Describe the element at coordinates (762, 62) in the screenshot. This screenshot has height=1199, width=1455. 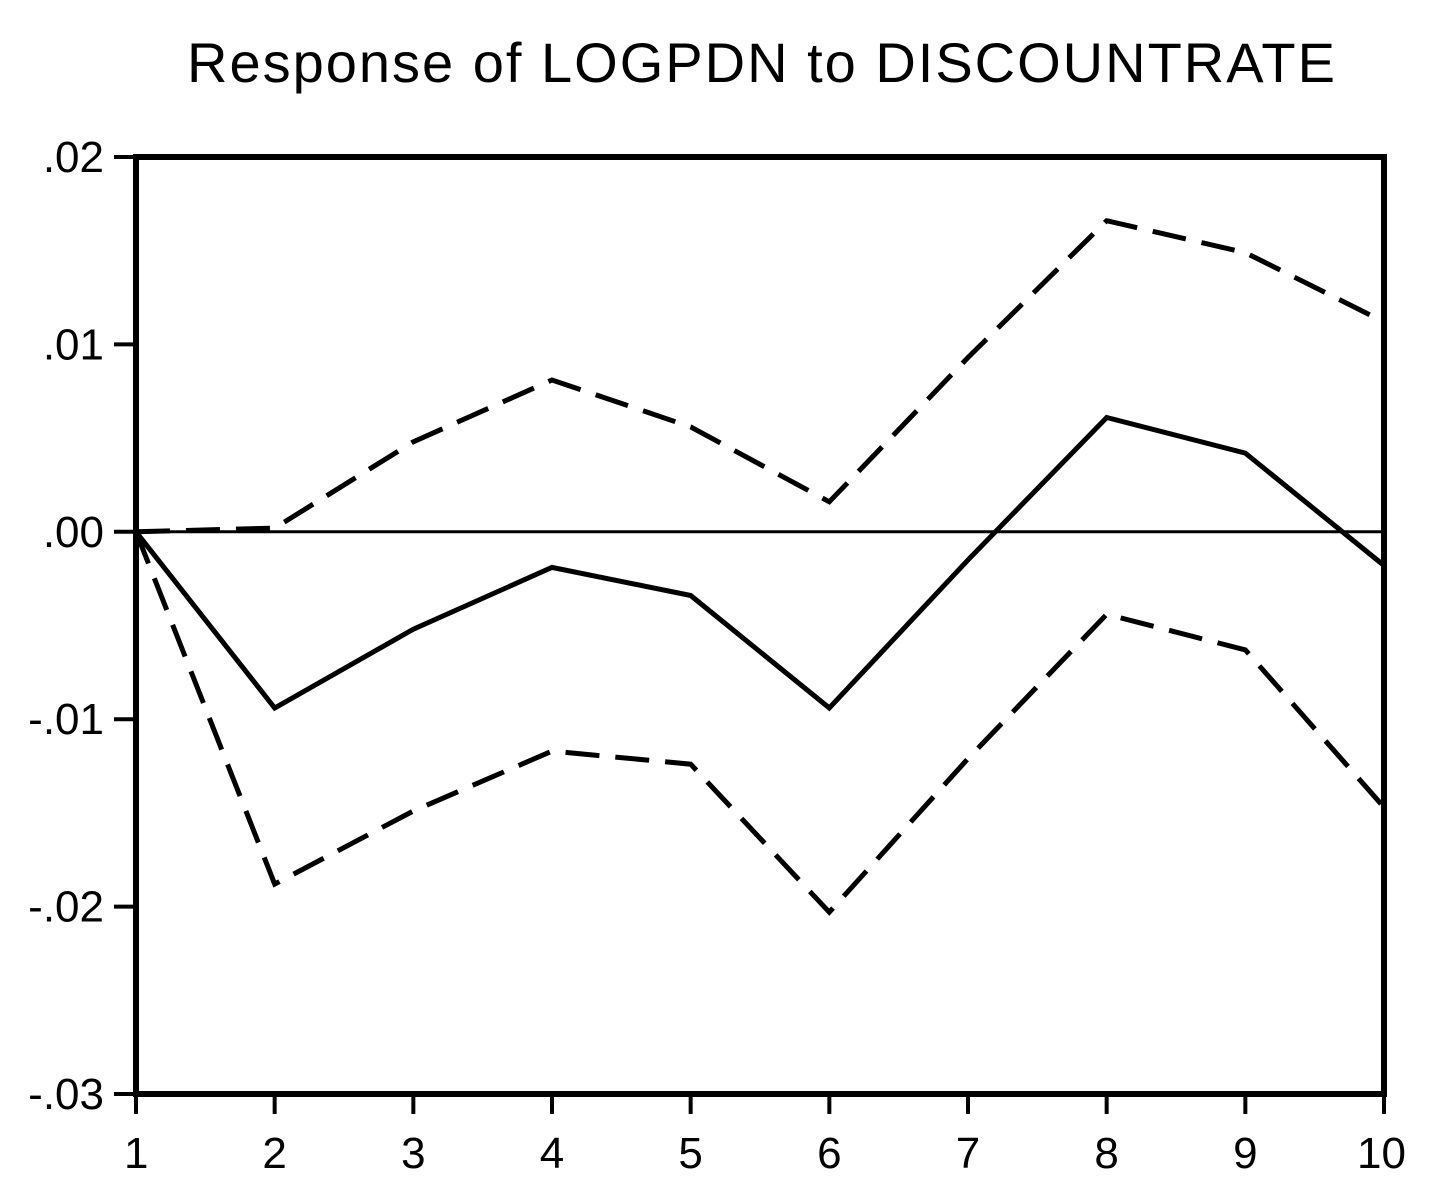
I see `chart-title: Response of LOGPDN to DISCOUNTRATE` at that location.